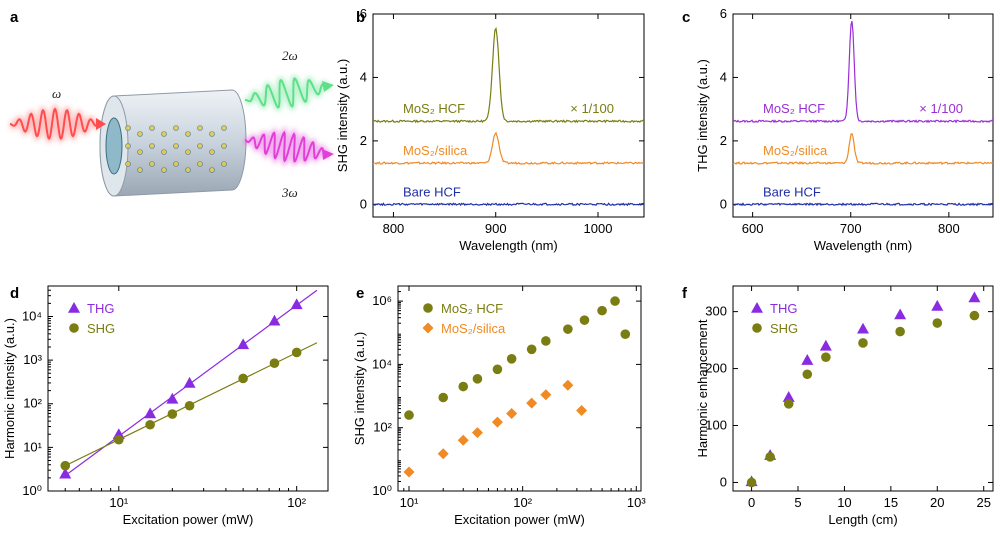 The image size is (1000, 539). I want to click on panel-f-frame, so click(863, 388).